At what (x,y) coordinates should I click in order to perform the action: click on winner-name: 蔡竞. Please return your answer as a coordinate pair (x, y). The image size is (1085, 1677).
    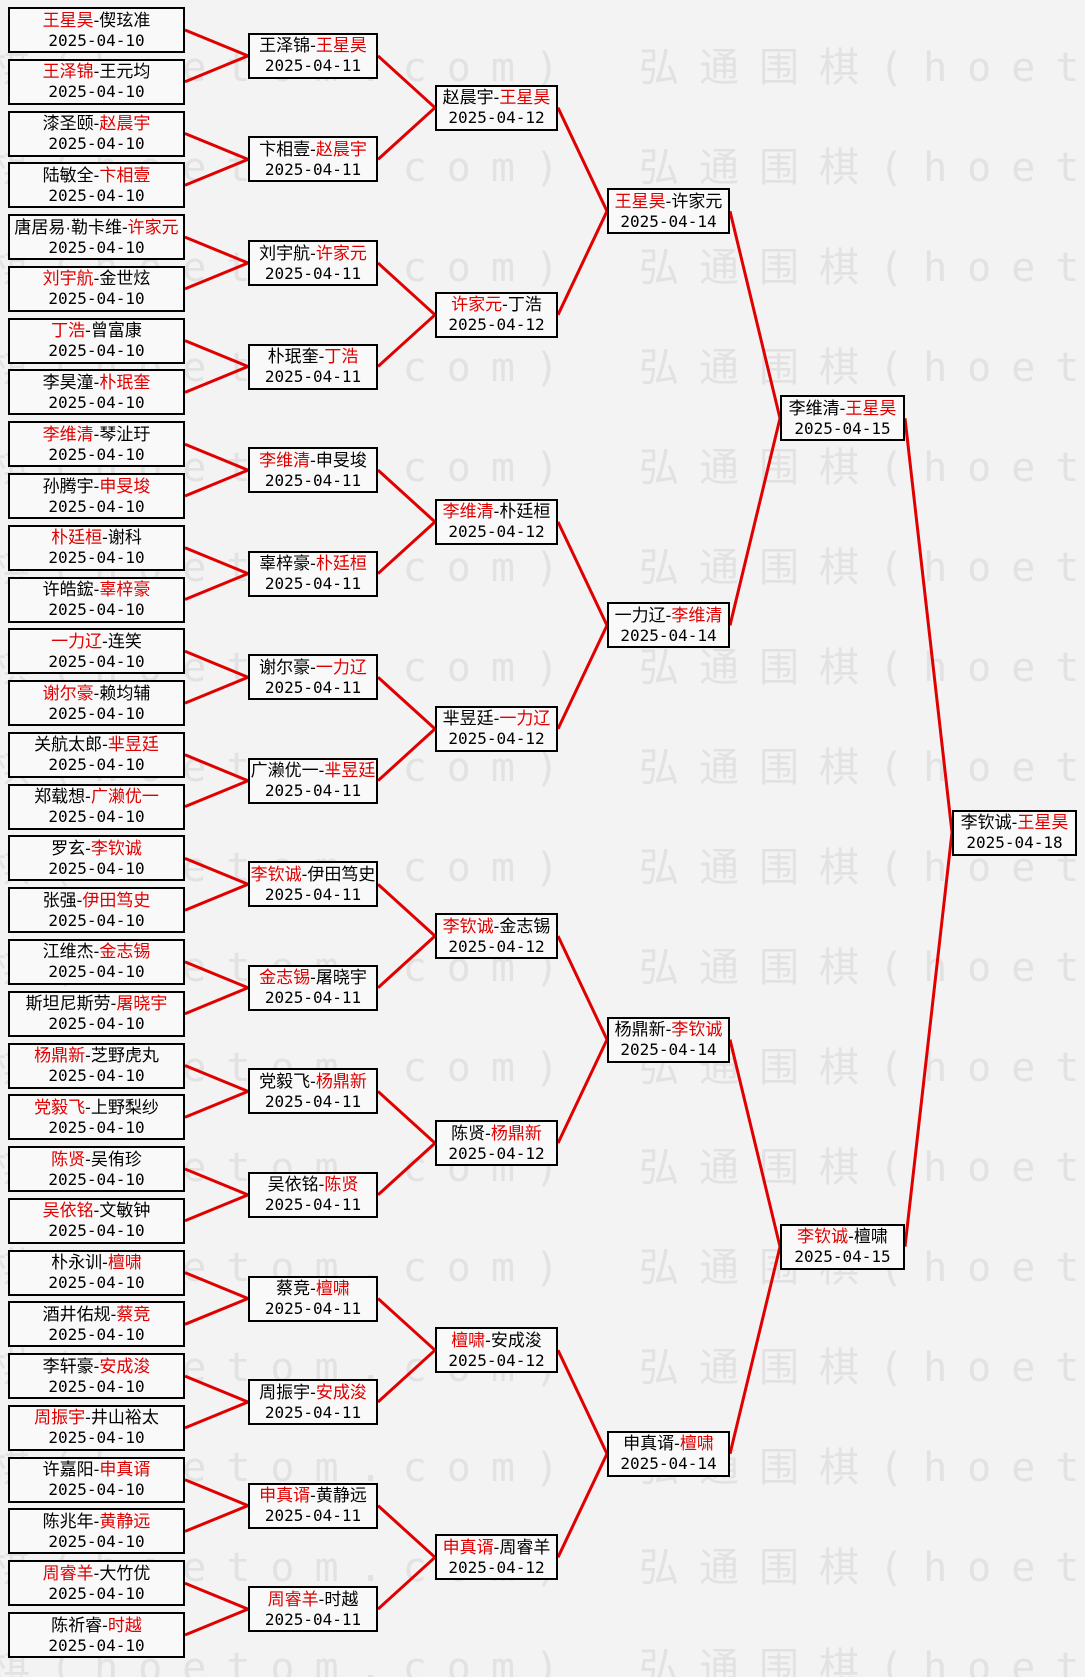
    Looking at the image, I should click on (133, 1314).